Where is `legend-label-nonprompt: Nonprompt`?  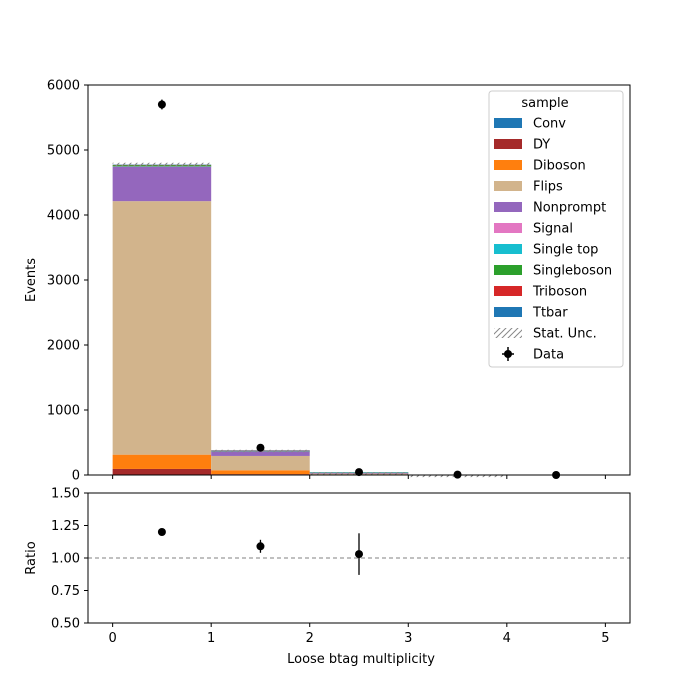 legend-label-nonprompt: Nonprompt is located at coordinates (569, 208).